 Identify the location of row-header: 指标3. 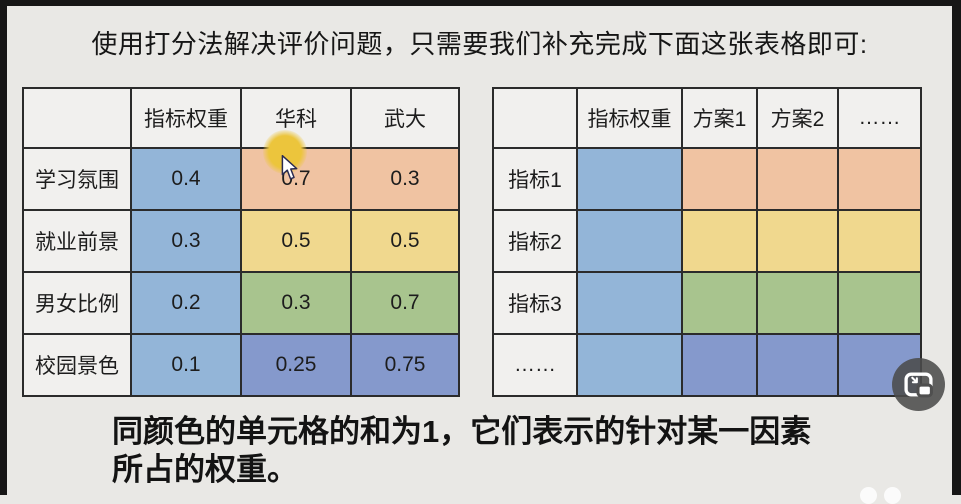
(535, 303).